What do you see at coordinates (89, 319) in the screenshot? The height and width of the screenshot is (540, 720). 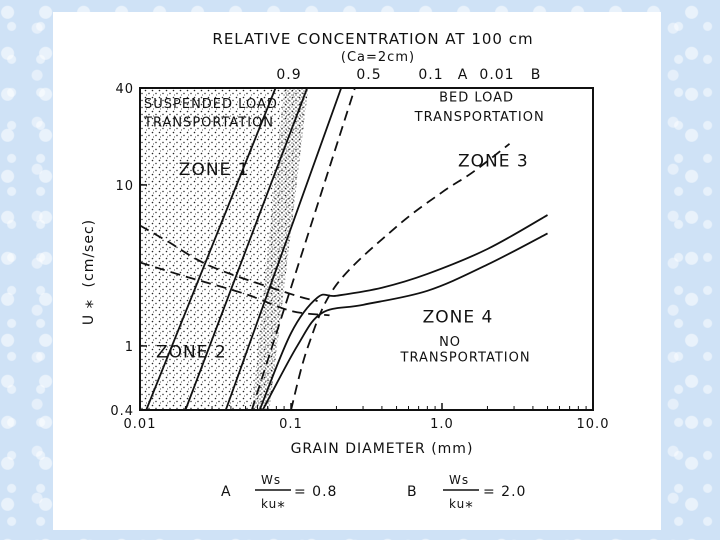 I see `y-axis-label-main: U` at bounding box center [89, 319].